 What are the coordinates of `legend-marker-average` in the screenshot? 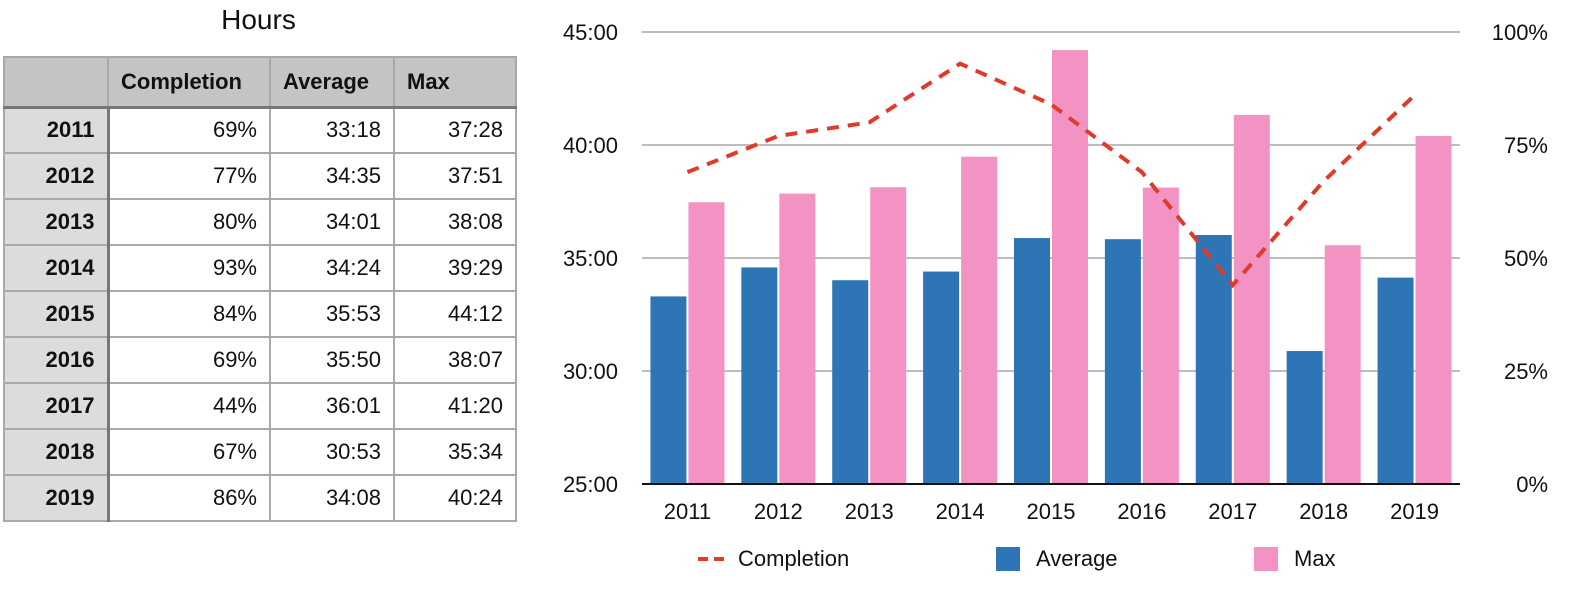 It's located at (1008, 559).